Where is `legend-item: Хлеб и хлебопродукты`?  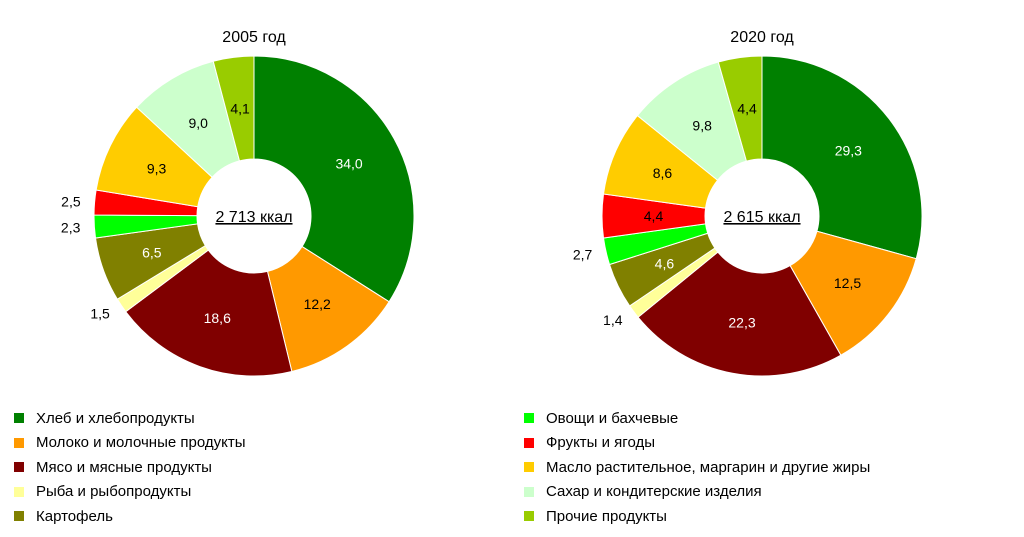 legend-item: Хлеб и хлебопродукты is located at coordinates (130, 418).